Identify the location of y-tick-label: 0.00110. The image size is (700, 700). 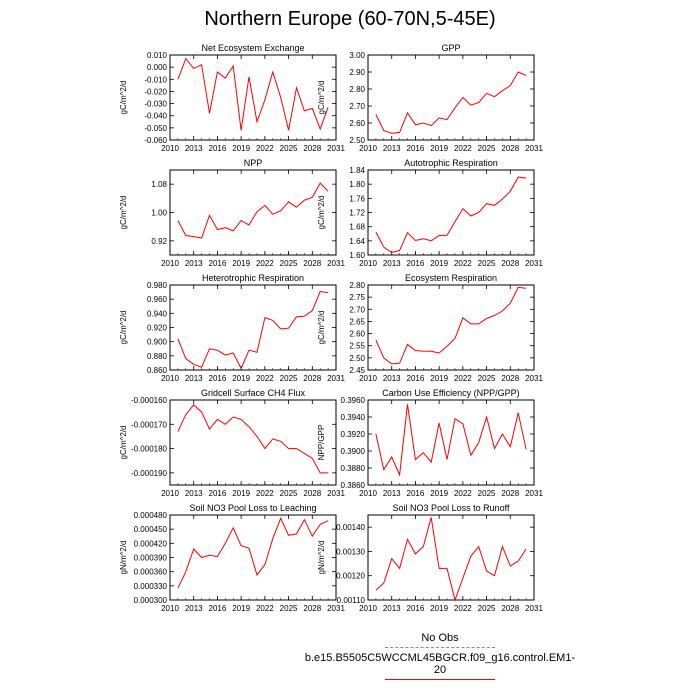
(351, 600).